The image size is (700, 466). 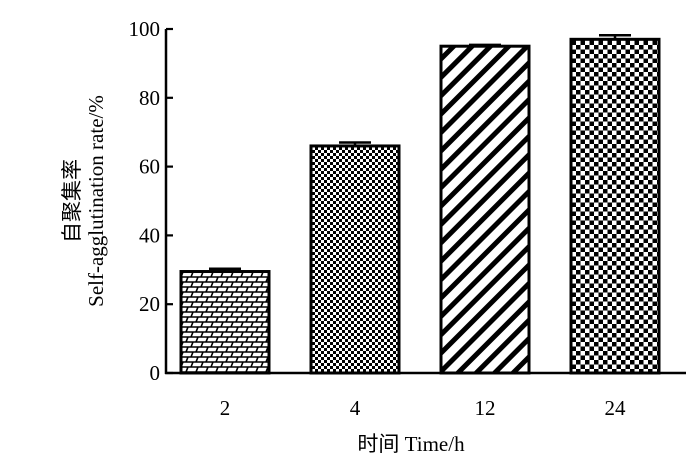 What do you see at coordinates (145, 29) in the screenshot?
I see `y-tick-label: 100` at bounding box center [145, 29].